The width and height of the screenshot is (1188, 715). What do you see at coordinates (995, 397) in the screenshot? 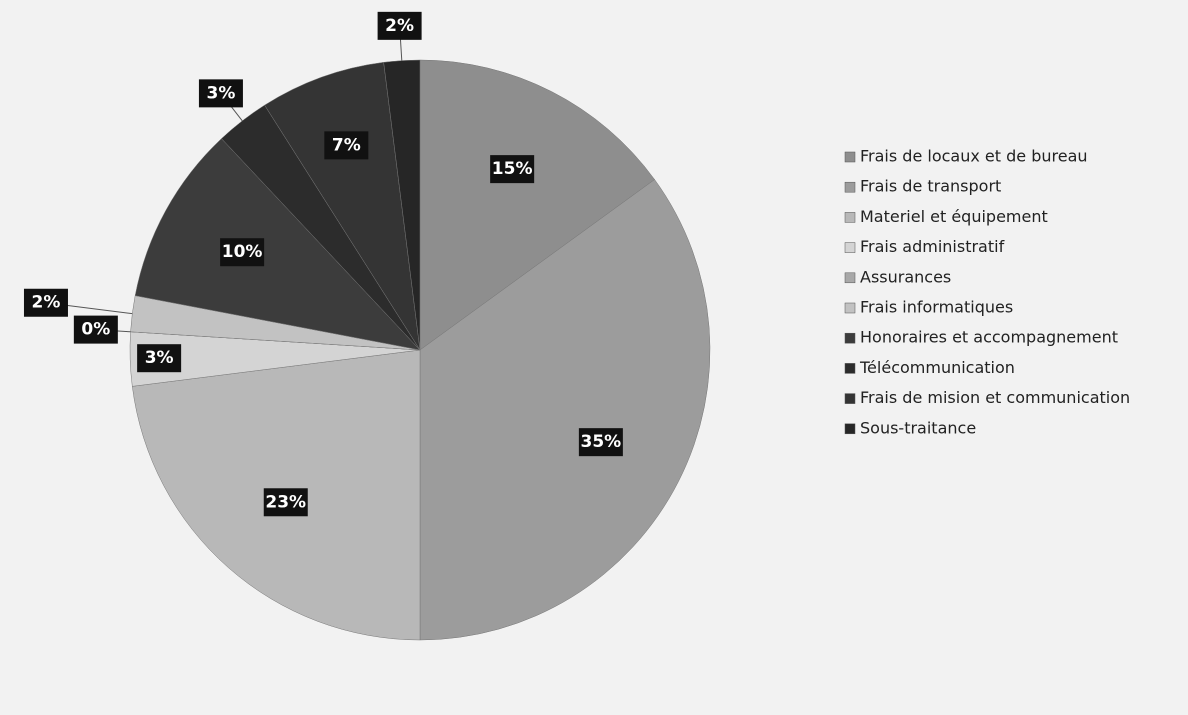
I see `legend-label: Frais de mision et communication` at bounding box center [995, 397].